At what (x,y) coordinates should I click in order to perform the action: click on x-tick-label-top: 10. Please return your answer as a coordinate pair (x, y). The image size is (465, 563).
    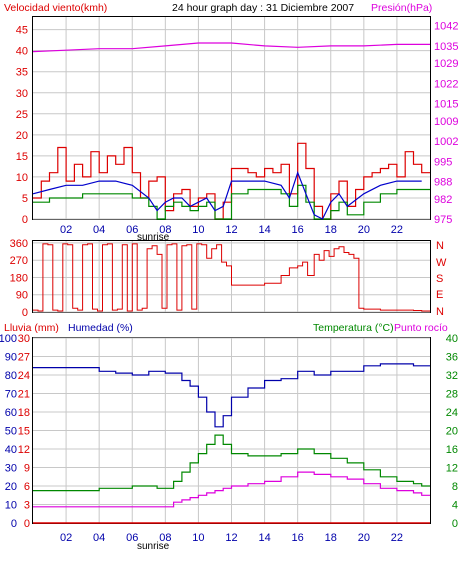
    Looking at the image, I should click on (198, 230).